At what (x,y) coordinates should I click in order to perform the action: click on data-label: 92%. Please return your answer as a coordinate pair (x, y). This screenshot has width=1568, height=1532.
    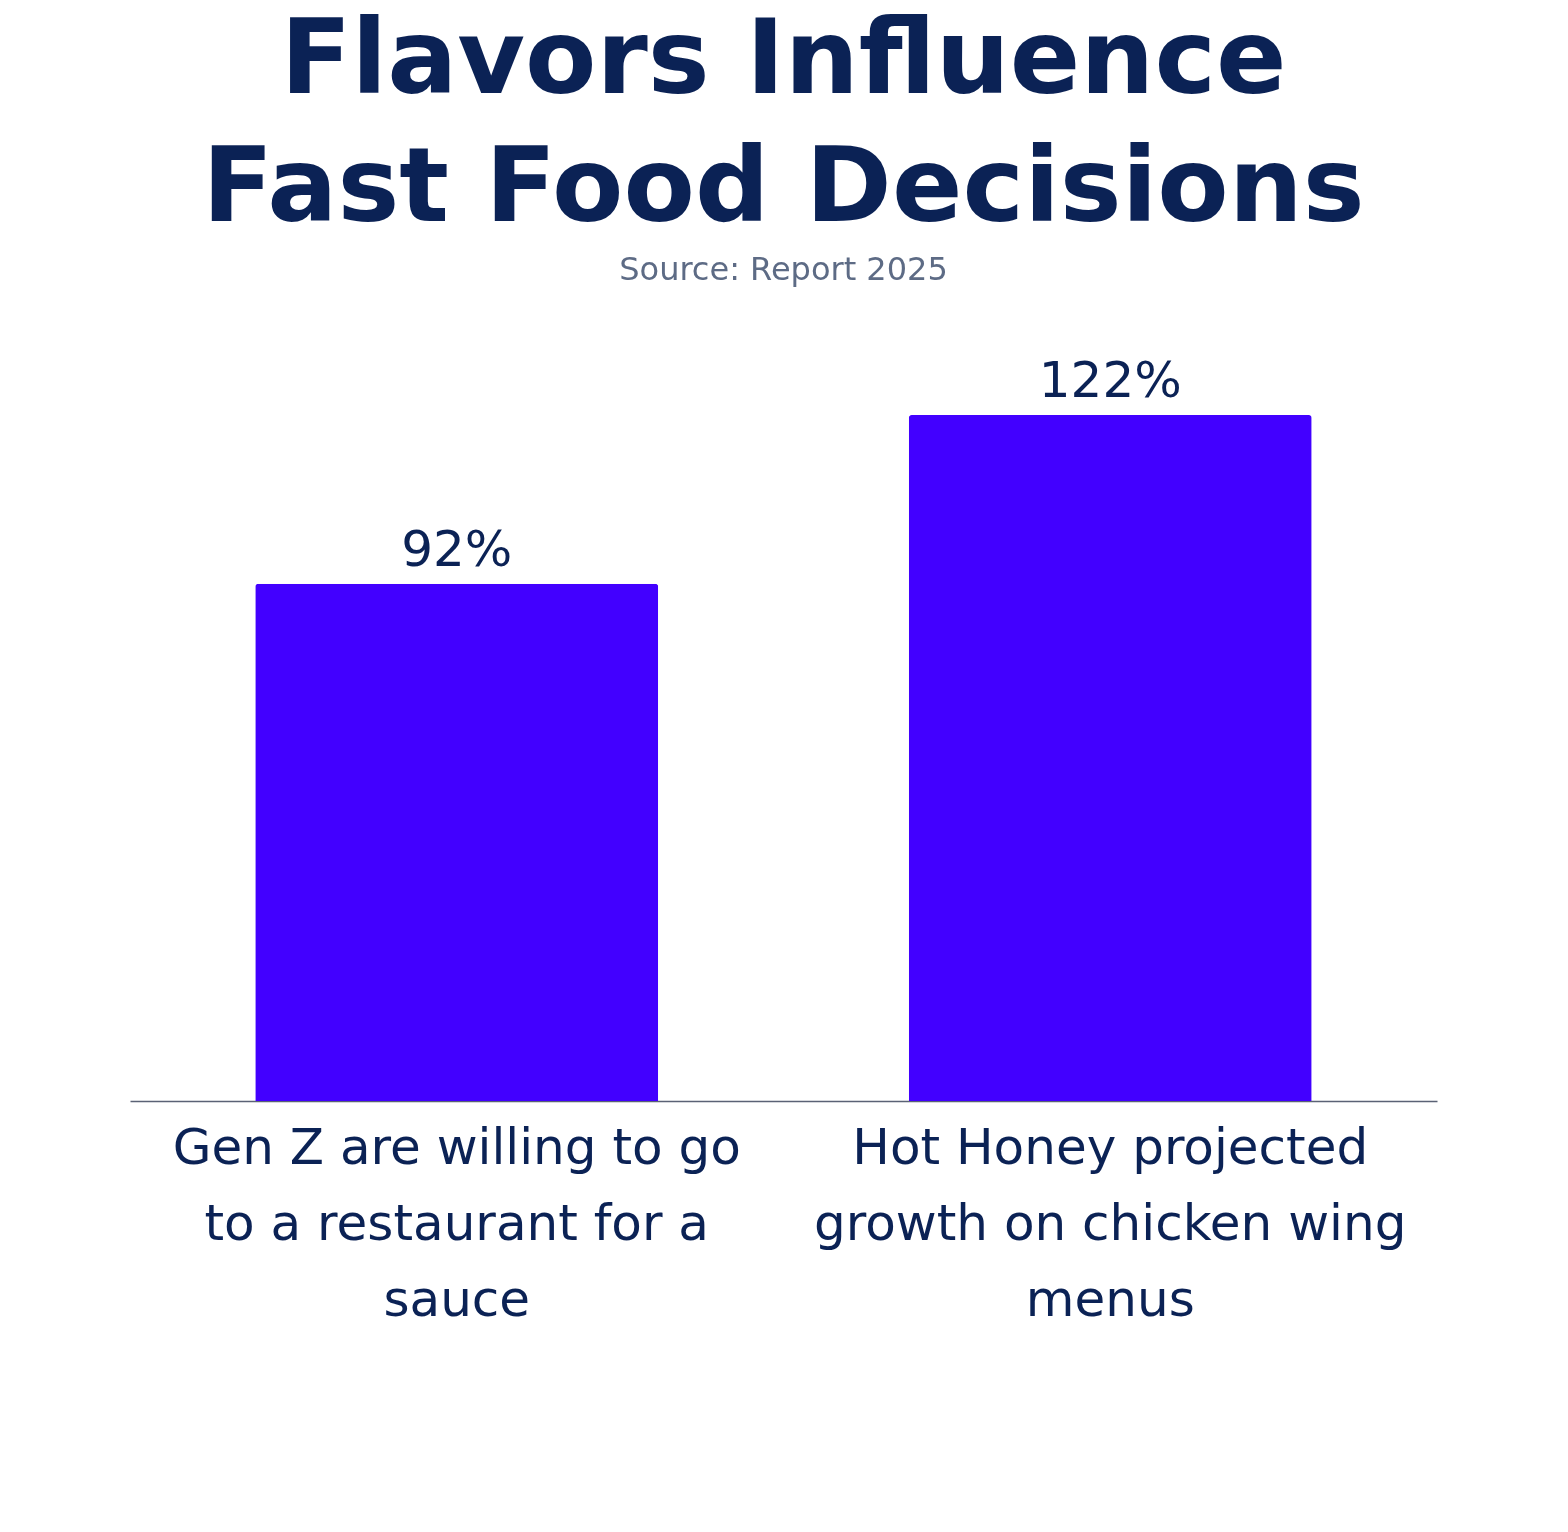
    Looking at the image, I should click on (457, 548).